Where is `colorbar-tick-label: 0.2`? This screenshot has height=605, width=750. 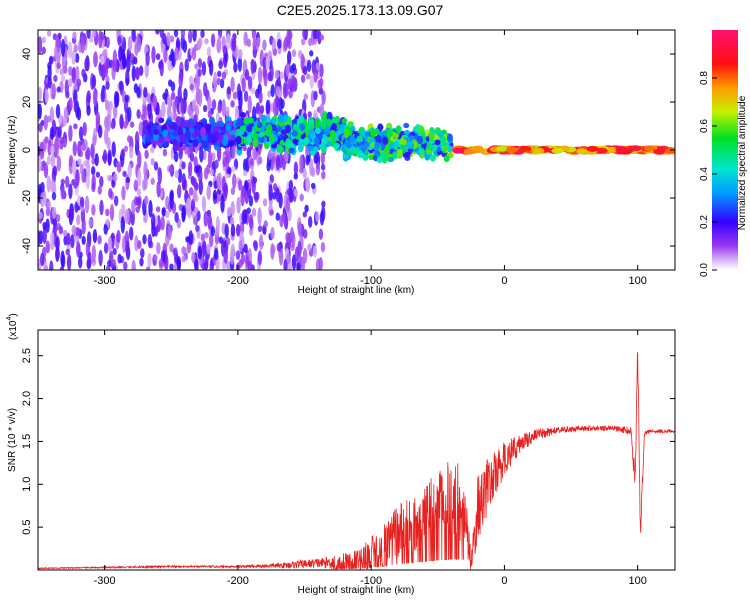
colorbar-tick-label: 0.2 is located at coordinates (704, 222).